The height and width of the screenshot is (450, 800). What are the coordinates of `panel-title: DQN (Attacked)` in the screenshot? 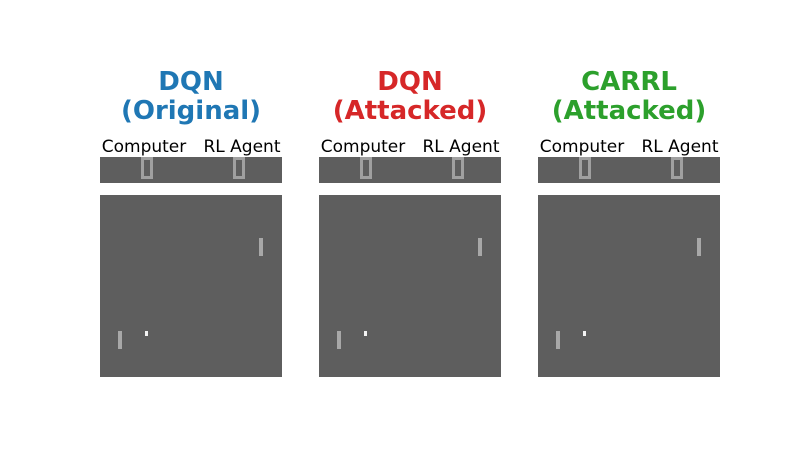 It's located at (410, 97).